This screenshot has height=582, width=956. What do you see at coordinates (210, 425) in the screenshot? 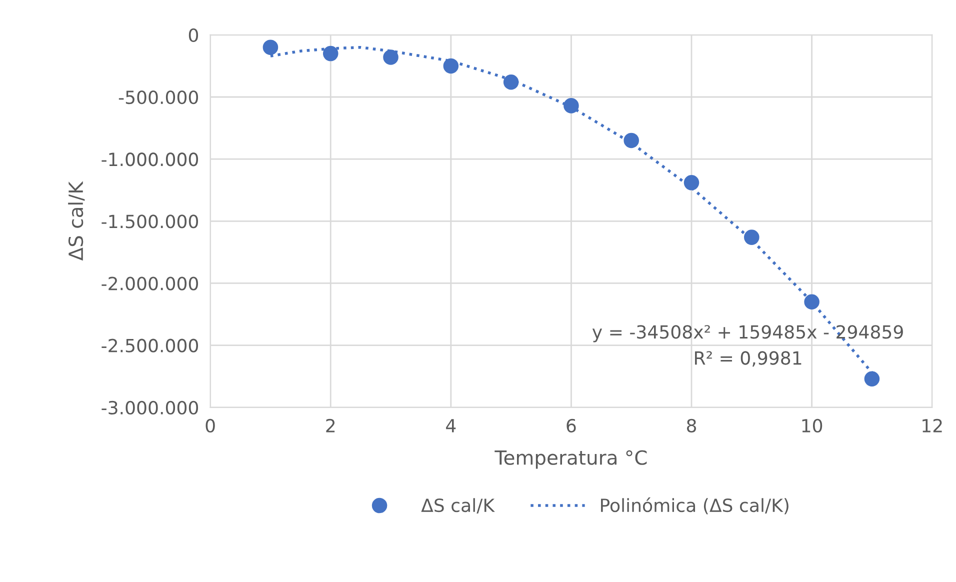
I see `x-tick-label: 0` at bounding box center [210, 425].